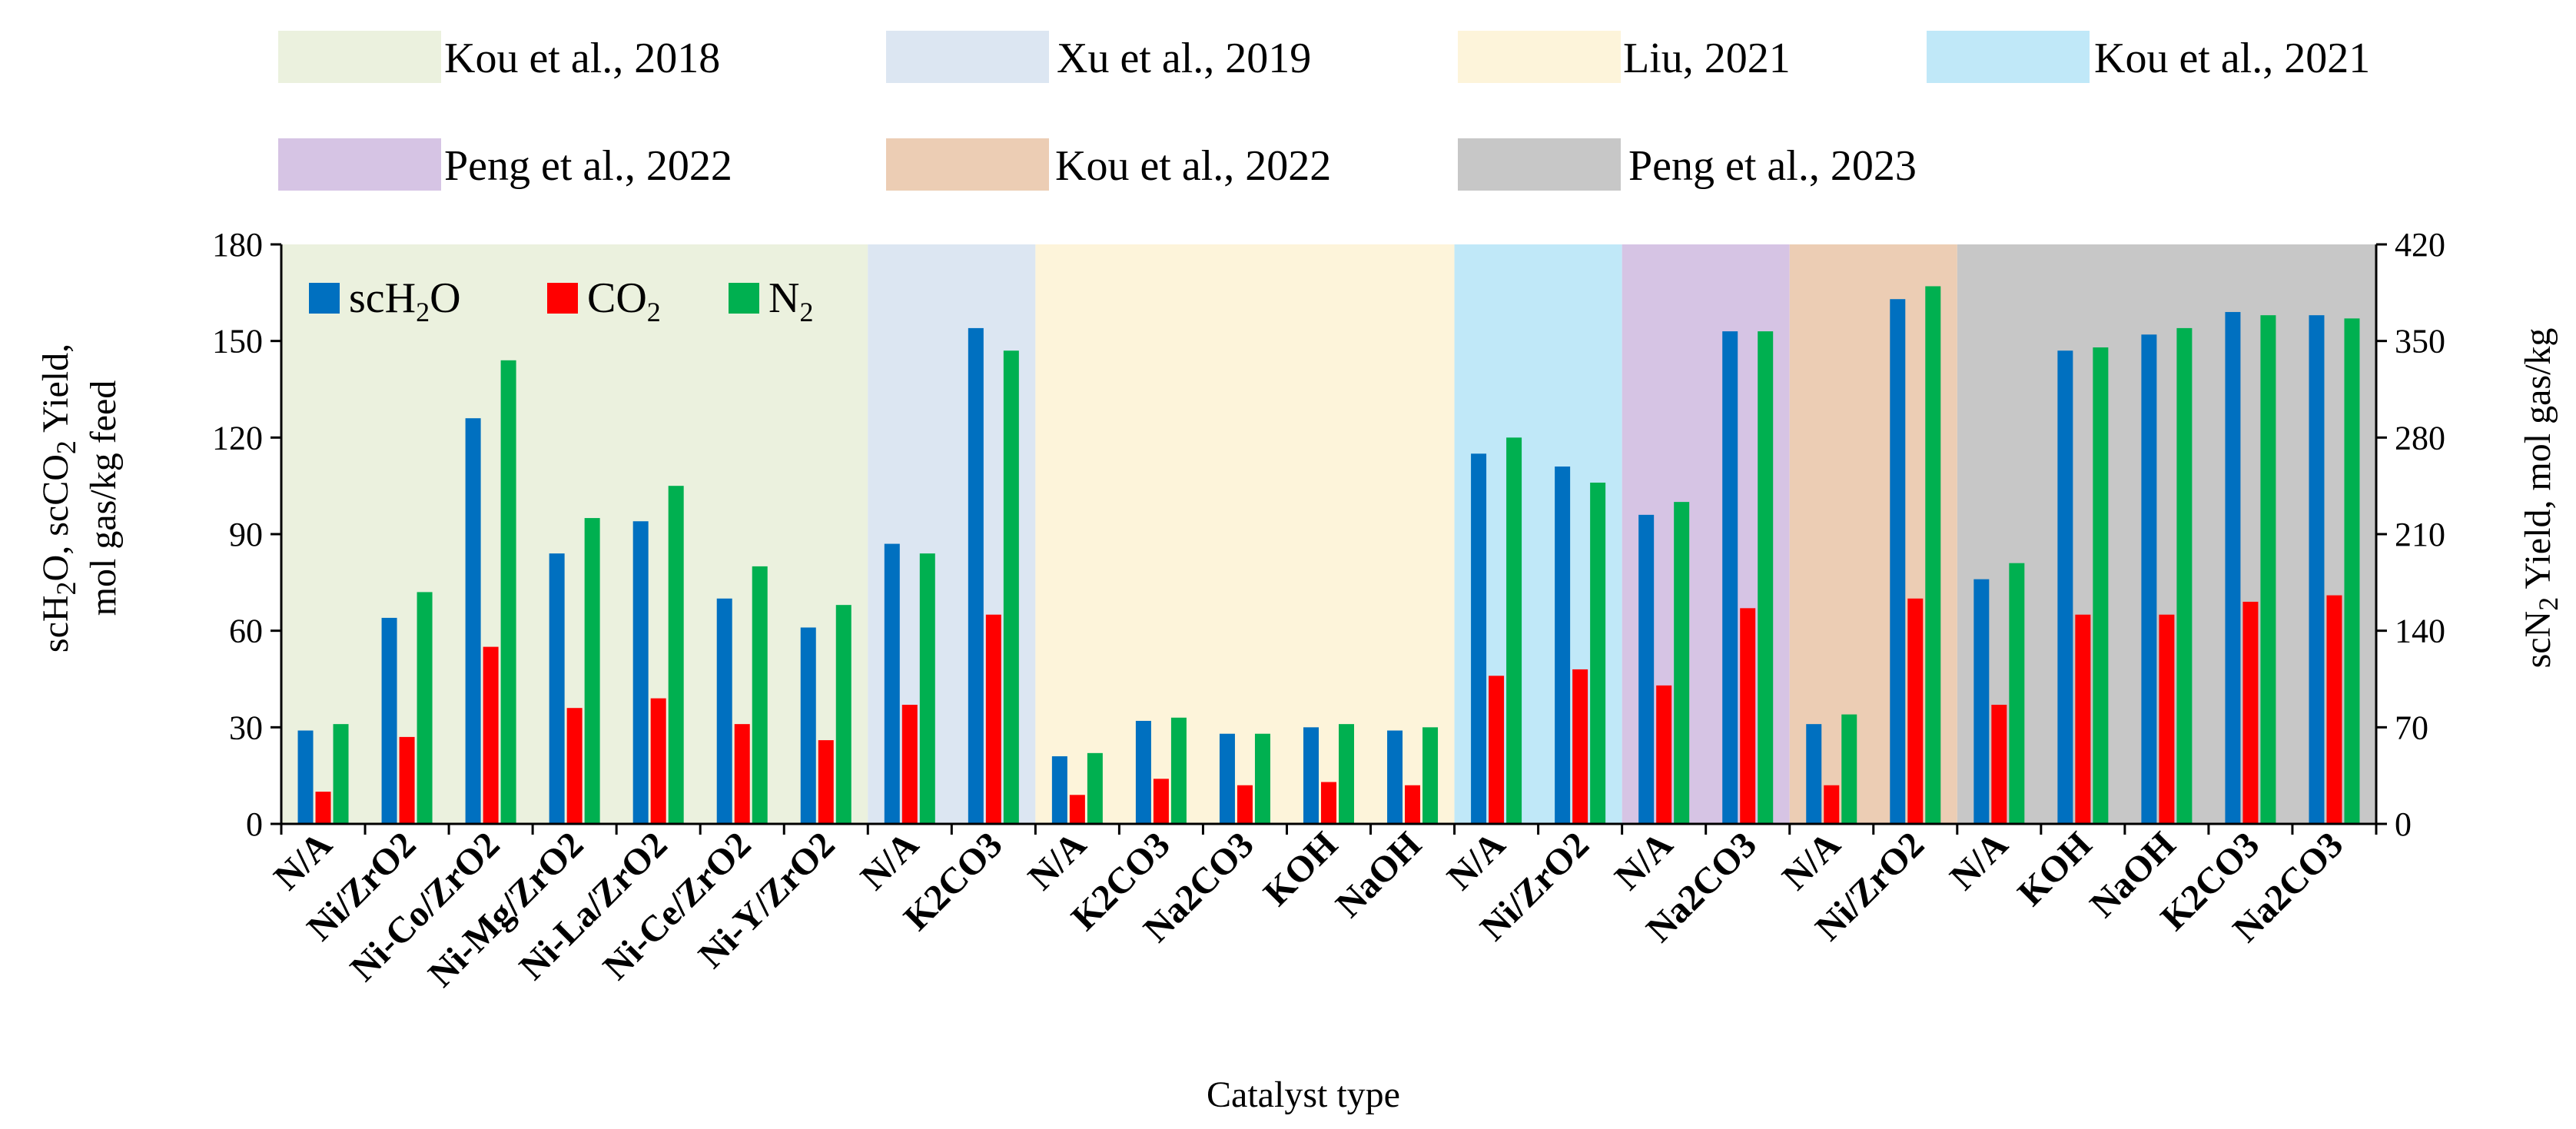 Image resolution: width=2576 pixels, height=1129 pixels. What do you see at coordinates (1979, 861) in the screenshot?
I see `category-label-21: N/A` at bounding box center [1979, 861].